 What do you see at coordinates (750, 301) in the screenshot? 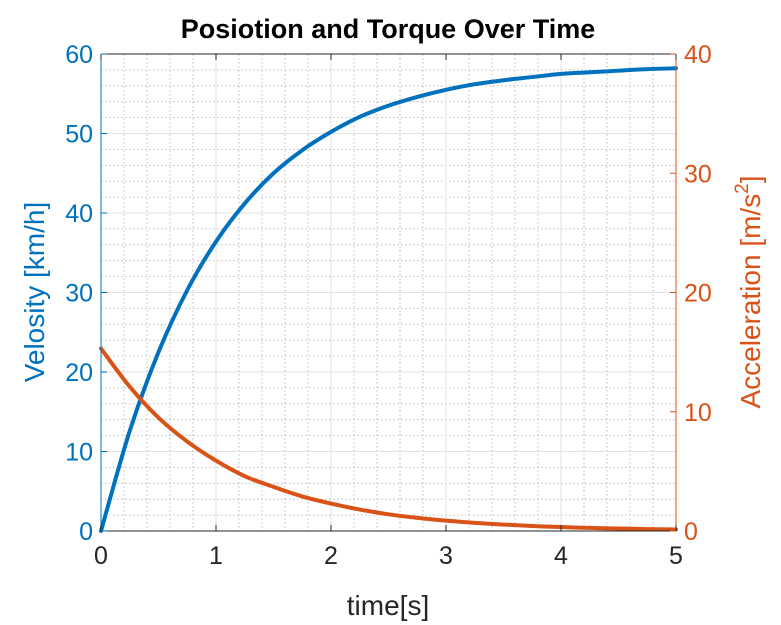
I see `right-y-axis-label-text: Acceleration [m/s` at bounding box center [750, 301].